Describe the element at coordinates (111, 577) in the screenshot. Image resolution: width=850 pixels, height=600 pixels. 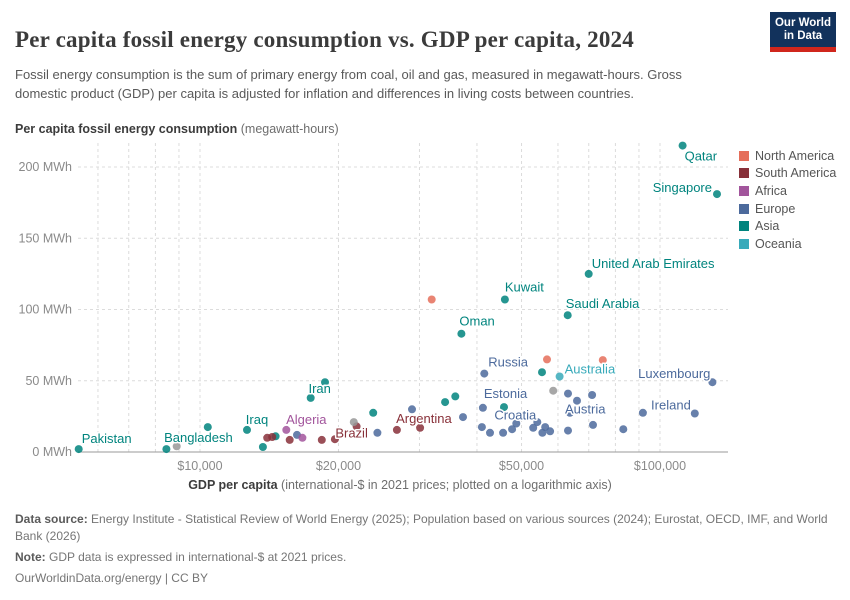
I see `license-text: OurWorldinData.org/energy | CC BY` at that location.